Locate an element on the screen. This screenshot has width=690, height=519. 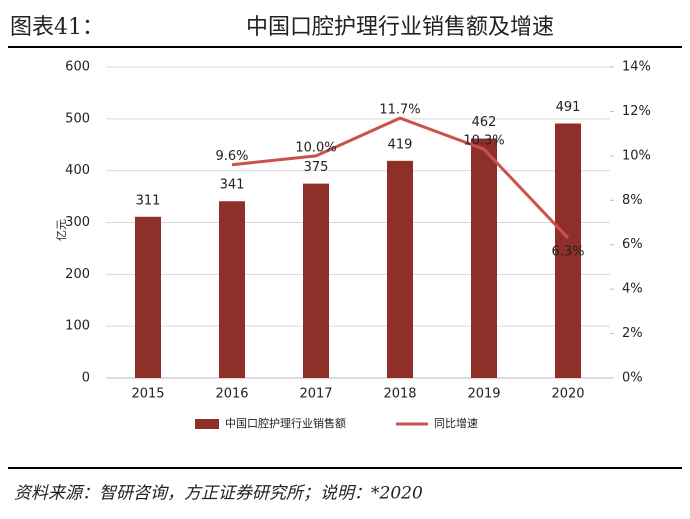
y2-tick-label: 8% is located at coordinates (632, 200).